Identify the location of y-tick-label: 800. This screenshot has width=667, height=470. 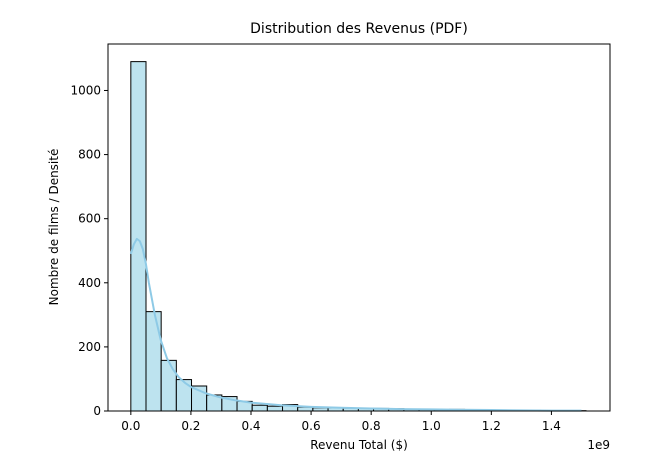
(89, 155).